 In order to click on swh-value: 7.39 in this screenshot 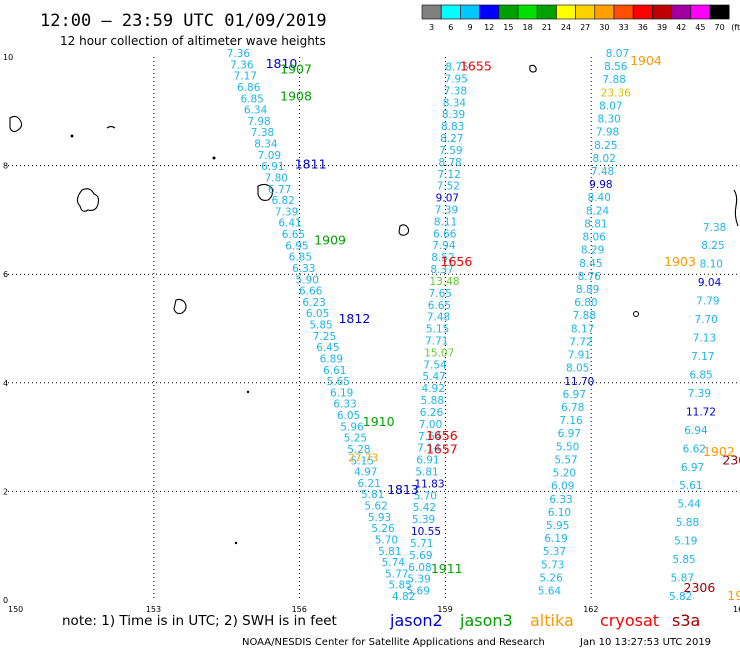, I will do `click(699, 394)`.